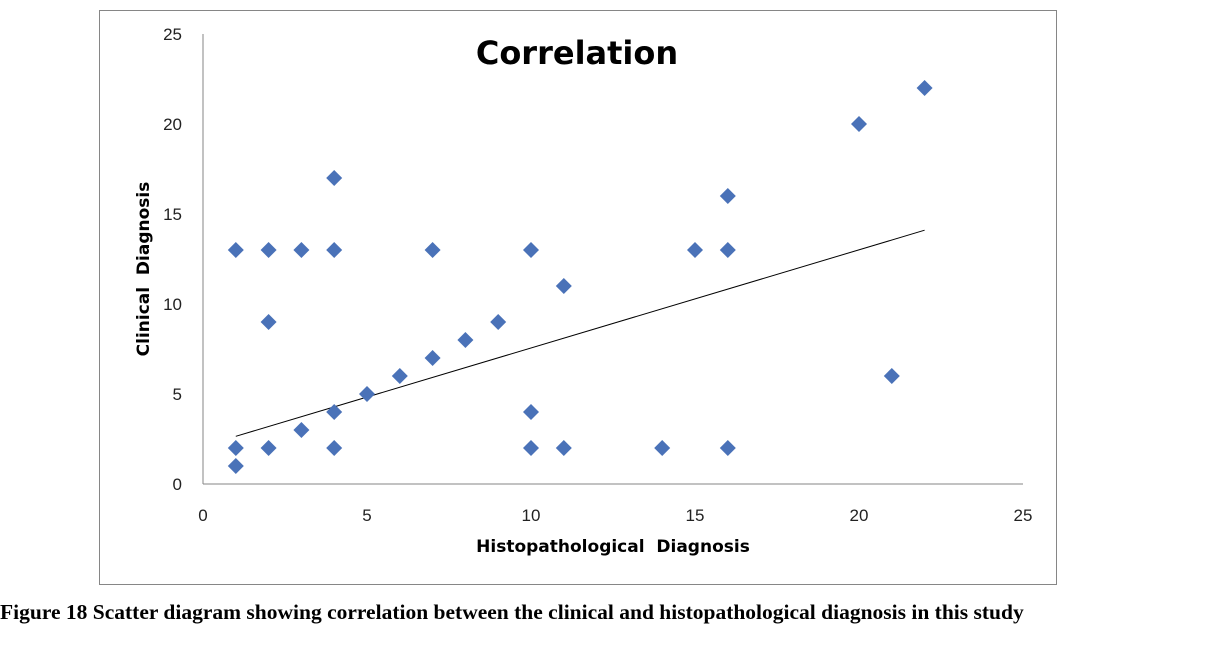  What do you see at coordinates (172, 124) in the screenshot?
I see `y-tick-label: 20` at bounding box center [172, 124].